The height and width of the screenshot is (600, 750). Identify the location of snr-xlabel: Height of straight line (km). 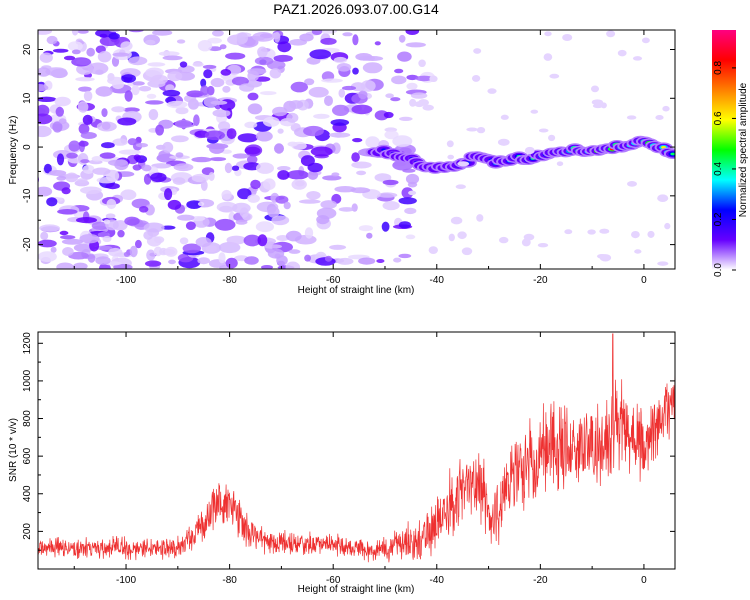
(356, 589).